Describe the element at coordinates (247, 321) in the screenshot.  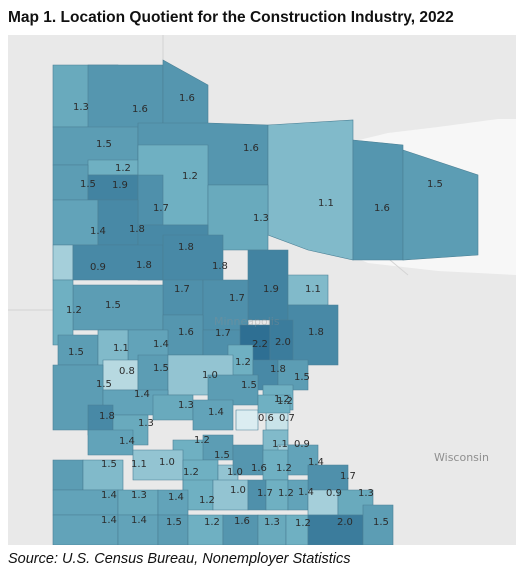
I see `minneapolis-watermark: Minneapolis` at that location.